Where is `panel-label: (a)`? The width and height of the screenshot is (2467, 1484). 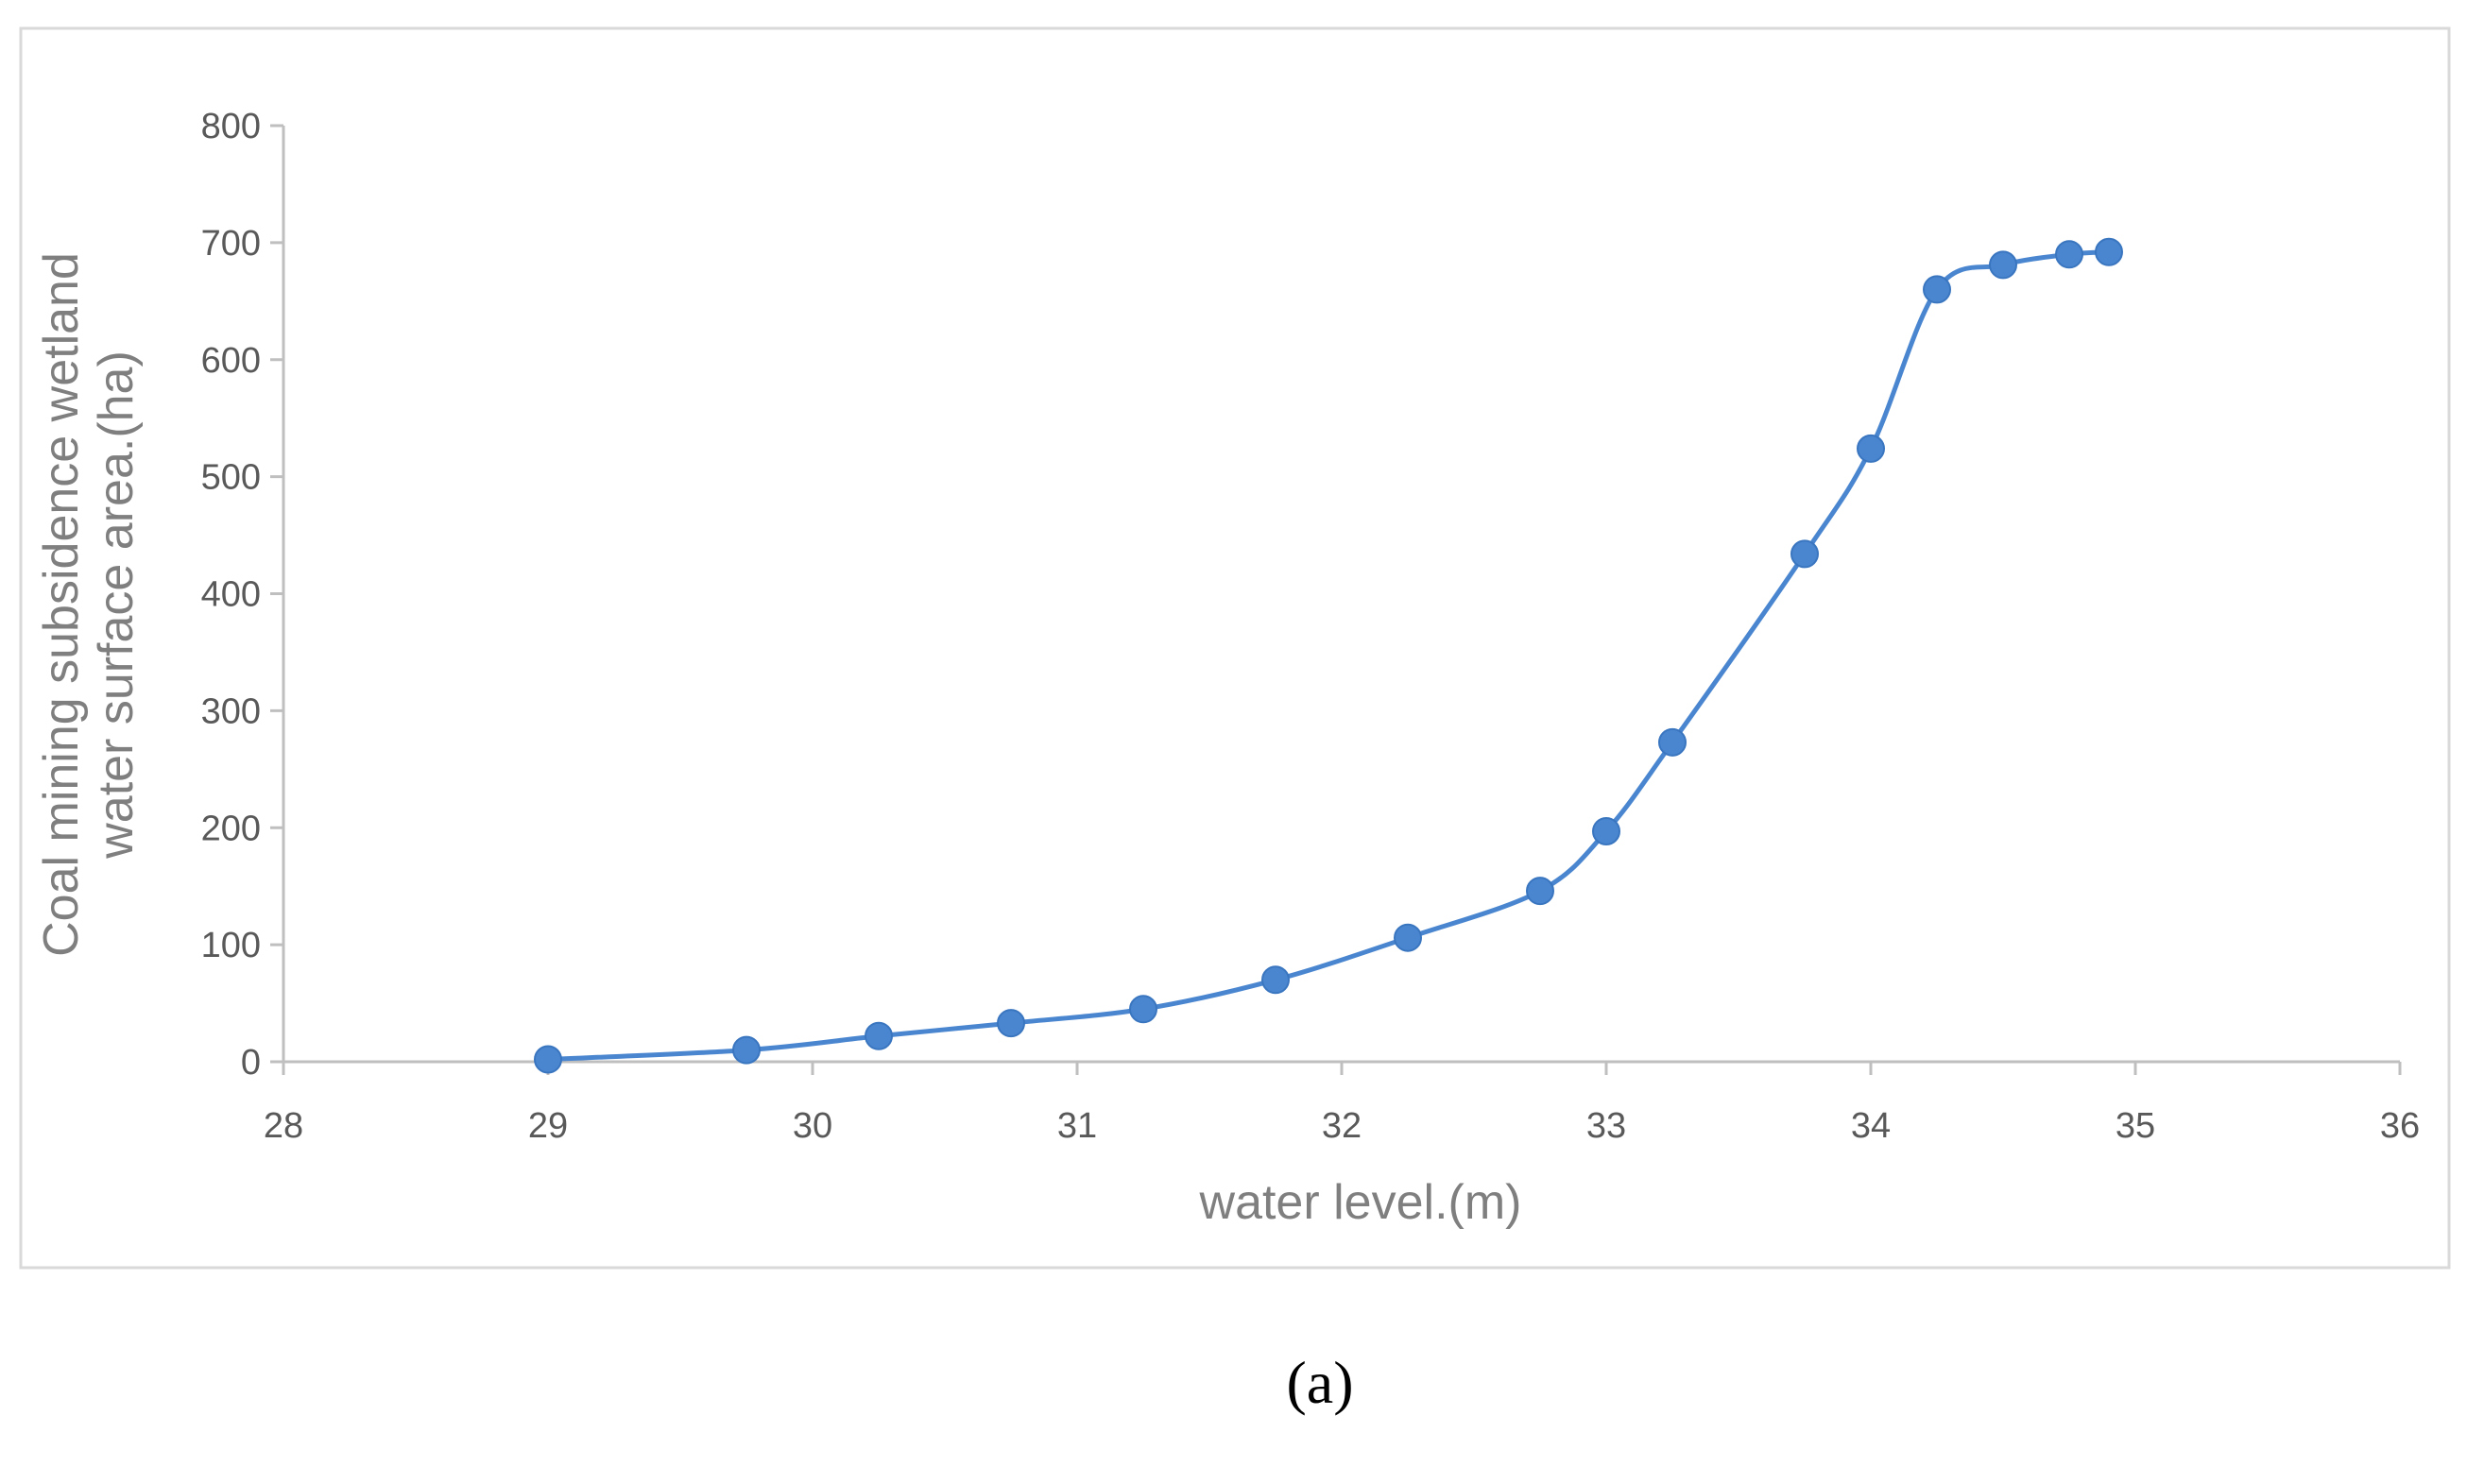 panel-label: (a) is located at coordinates (1319, 1383).